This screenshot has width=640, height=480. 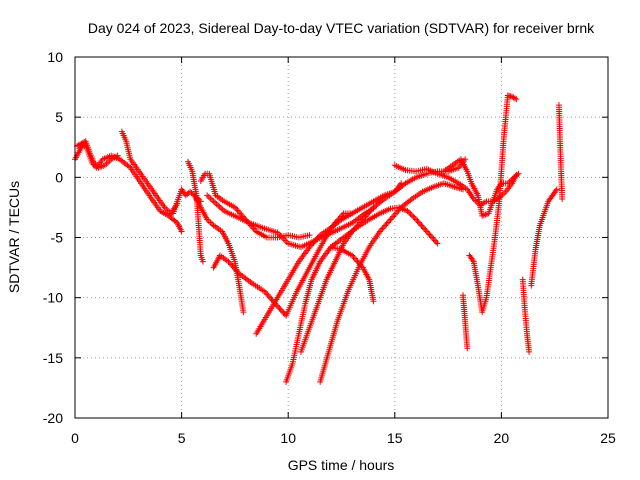 I want to click on y-axis-label: SDTVAR / TECUs, so click(x=14, y=237).